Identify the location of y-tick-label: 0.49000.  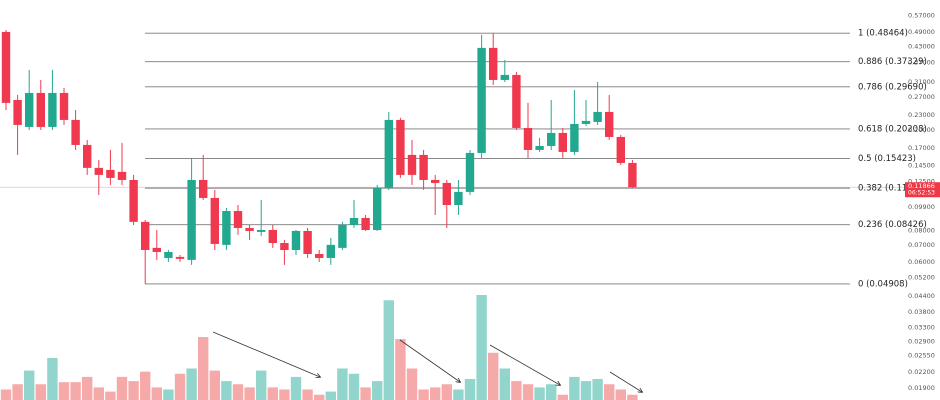
(921, 32).